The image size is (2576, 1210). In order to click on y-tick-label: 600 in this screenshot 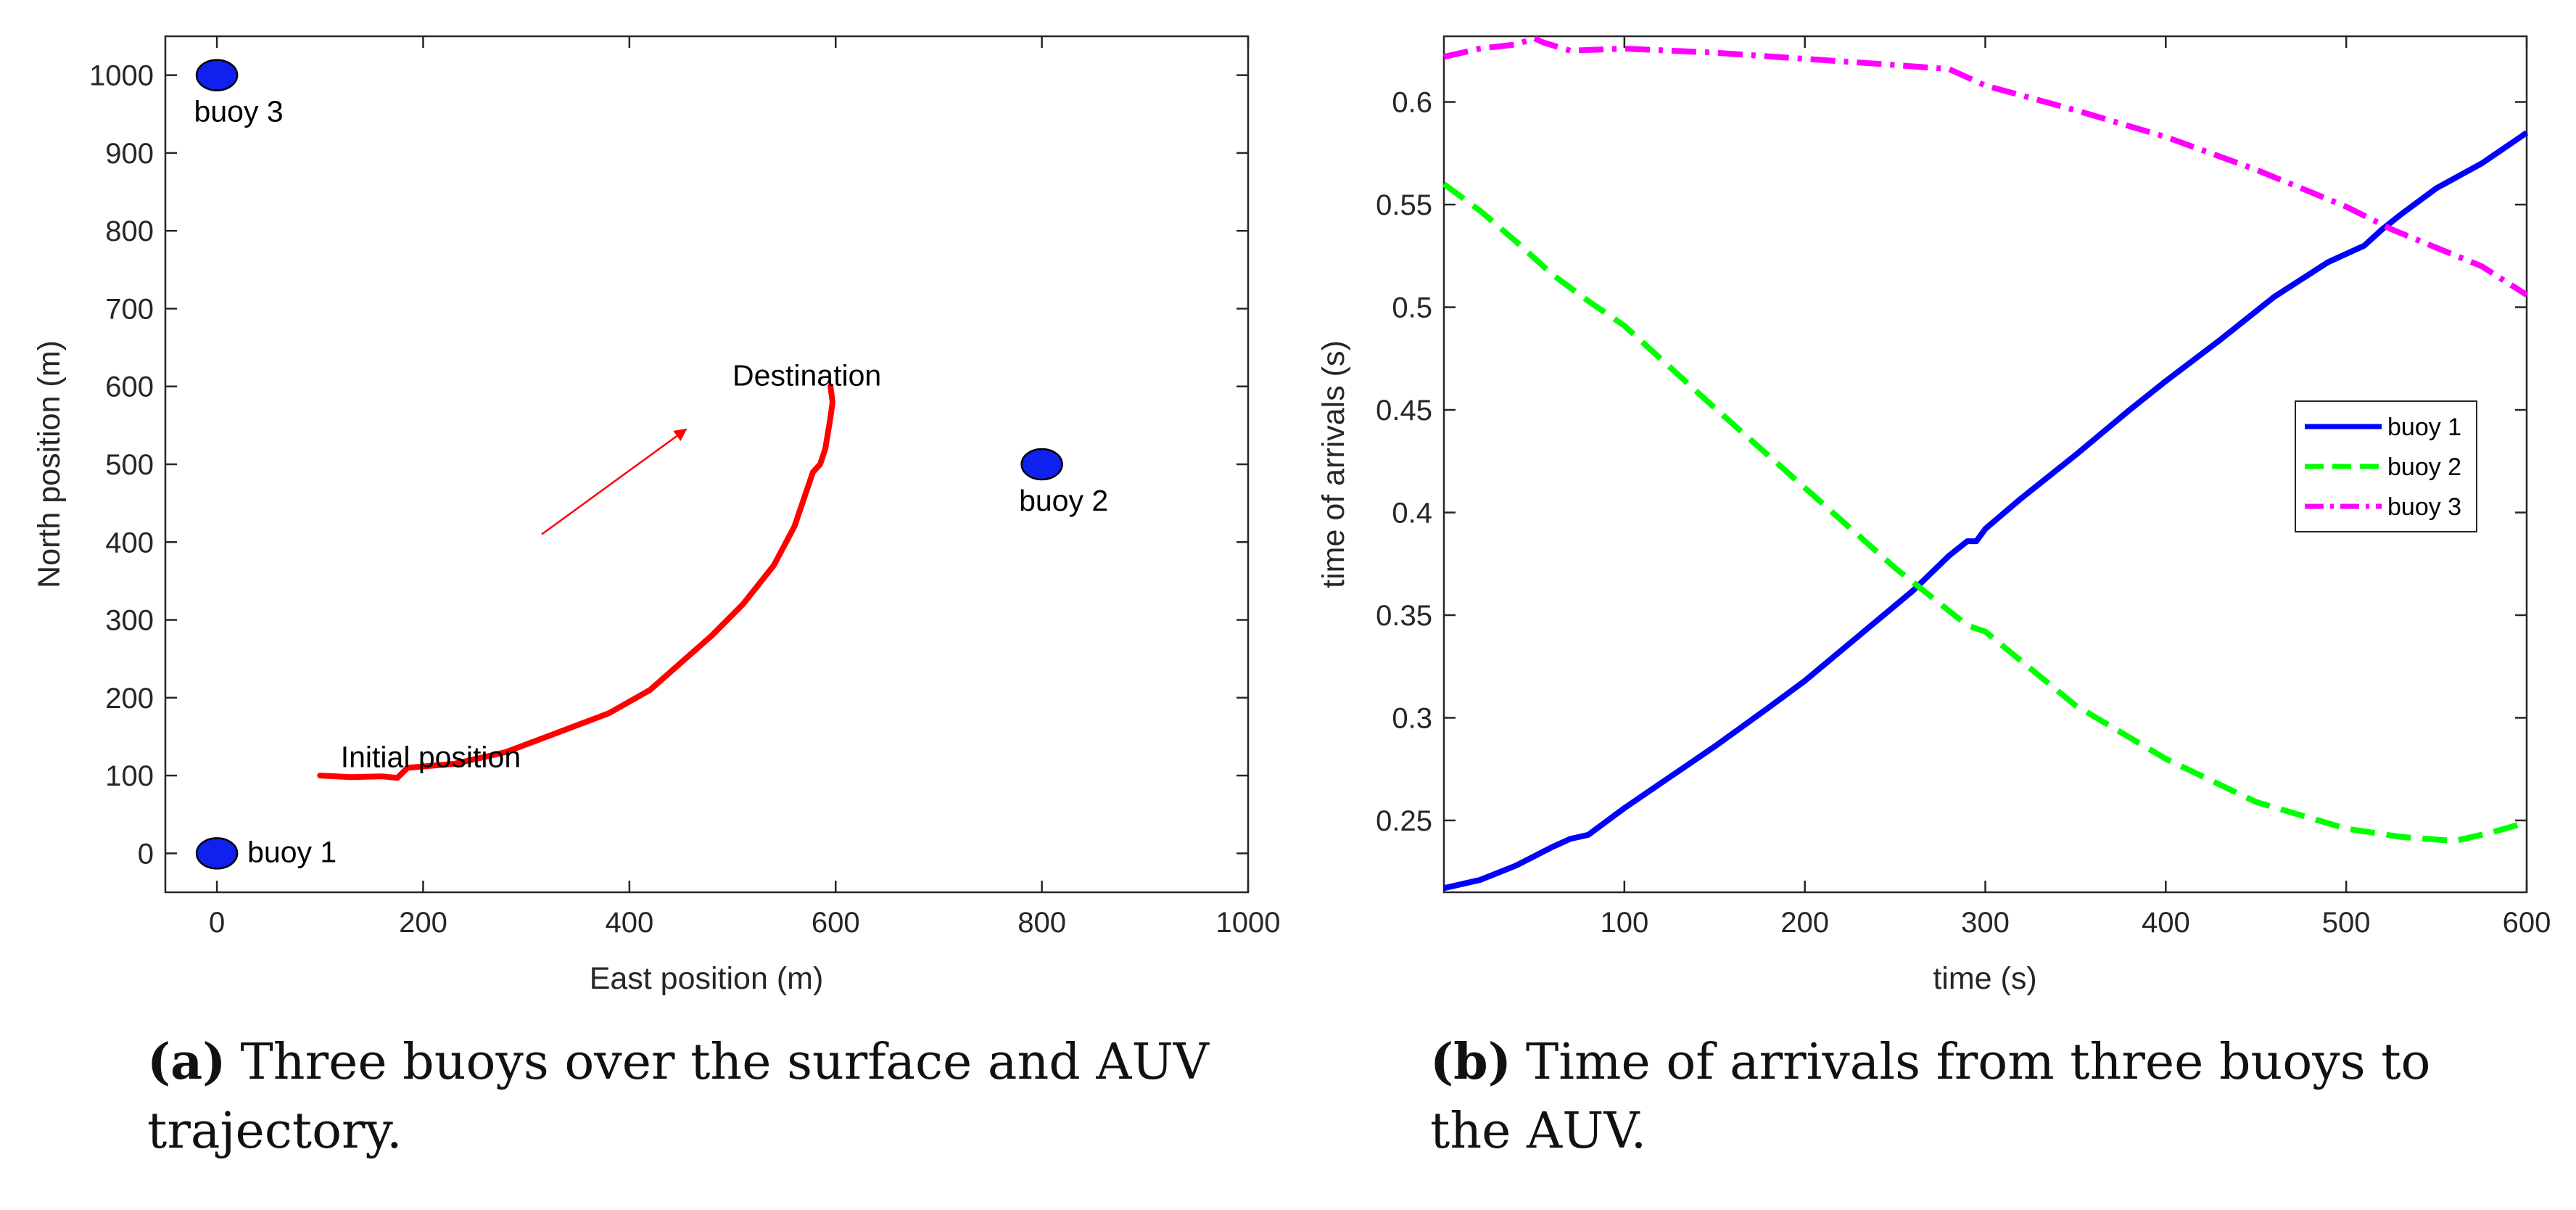, I will do `click(129, 387)`.